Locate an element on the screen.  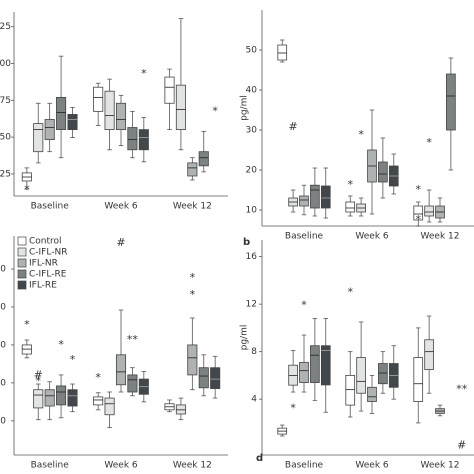
y-tick-label: 75 is located at coordinates (5, 101).